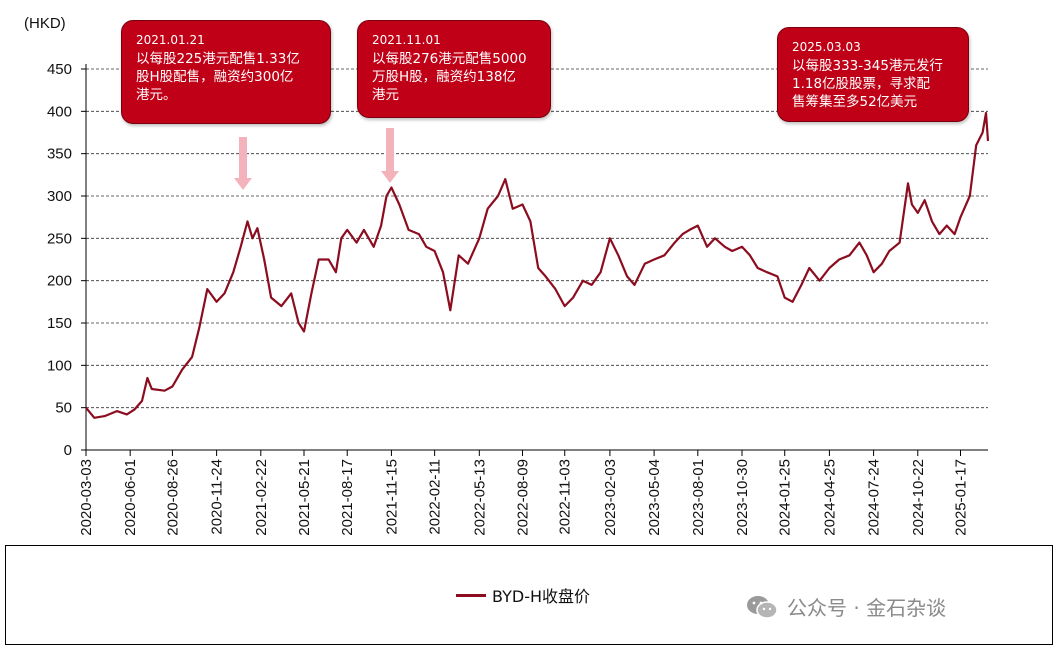 The width and height of the screenshot is (1059, 650). Describe the element at coordinates (479, 497) in the screenshot. I see `x-tick-label: 2022-05-13` at that location.